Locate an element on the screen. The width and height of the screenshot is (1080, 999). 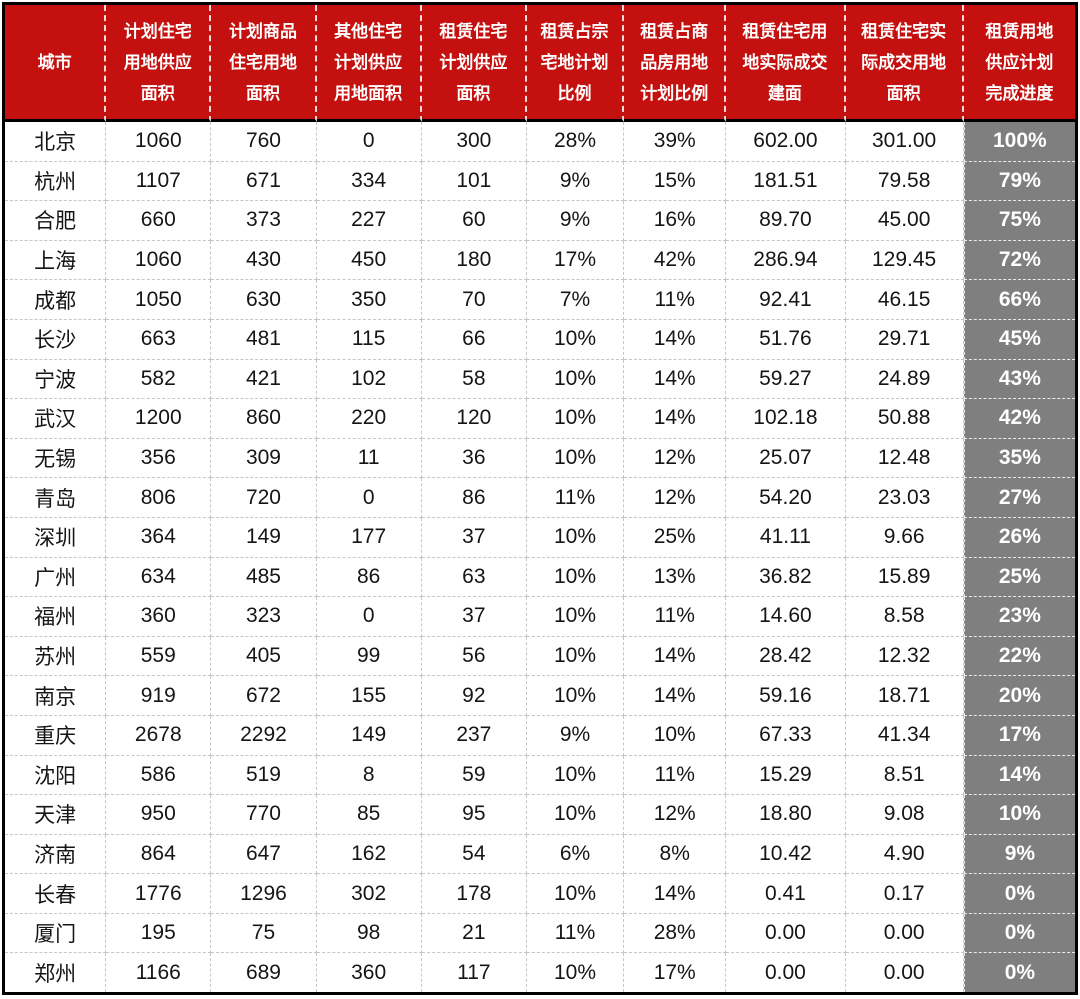
value-cell-rental-land-actual-transacted-gfa: 181.51 is located at coordinates (786, 181).